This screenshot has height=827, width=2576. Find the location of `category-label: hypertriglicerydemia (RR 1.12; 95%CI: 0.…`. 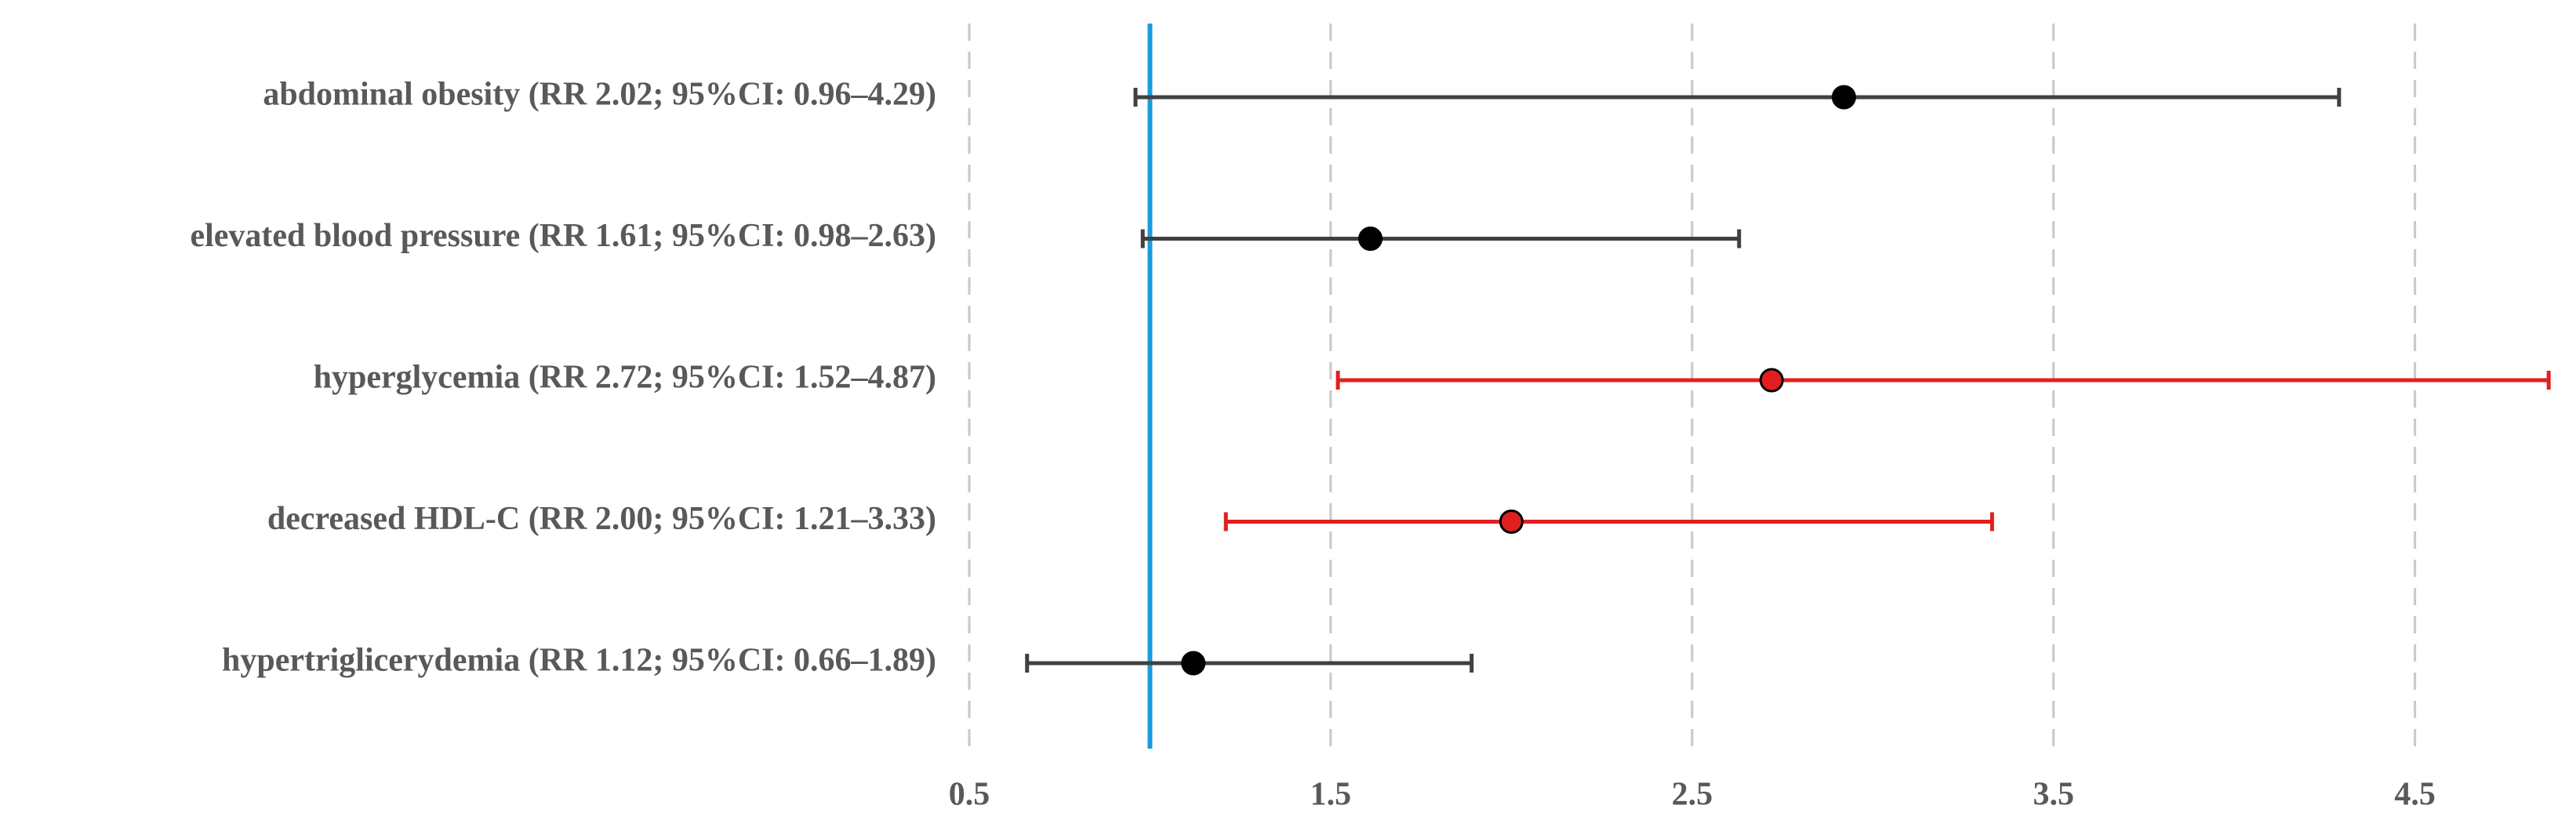

category-label: hypertriglicerydemia (RR 1.12; 95%CI: 0.… is located at coordinates (579, 661).